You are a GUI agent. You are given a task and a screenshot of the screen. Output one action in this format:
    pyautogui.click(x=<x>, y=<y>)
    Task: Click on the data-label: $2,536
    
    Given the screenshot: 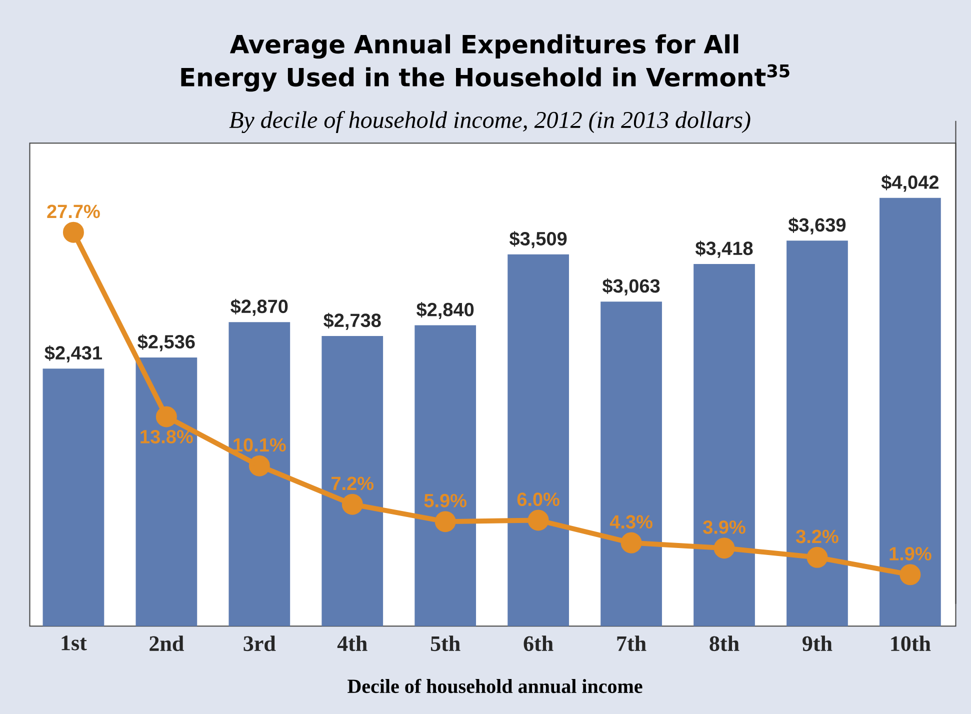 What is the action you would take?
    pyautogui.click(x=166, y=343)
    